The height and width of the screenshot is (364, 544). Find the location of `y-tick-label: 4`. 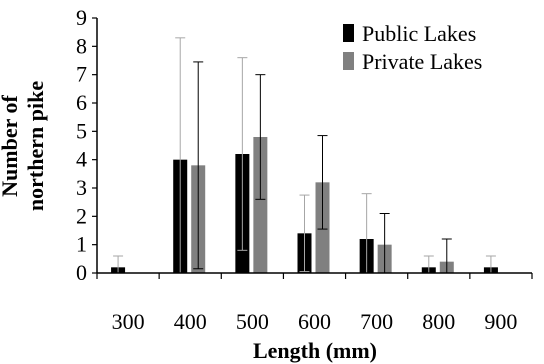

y-tick-label: 4 is located at coordinates (81, 159).